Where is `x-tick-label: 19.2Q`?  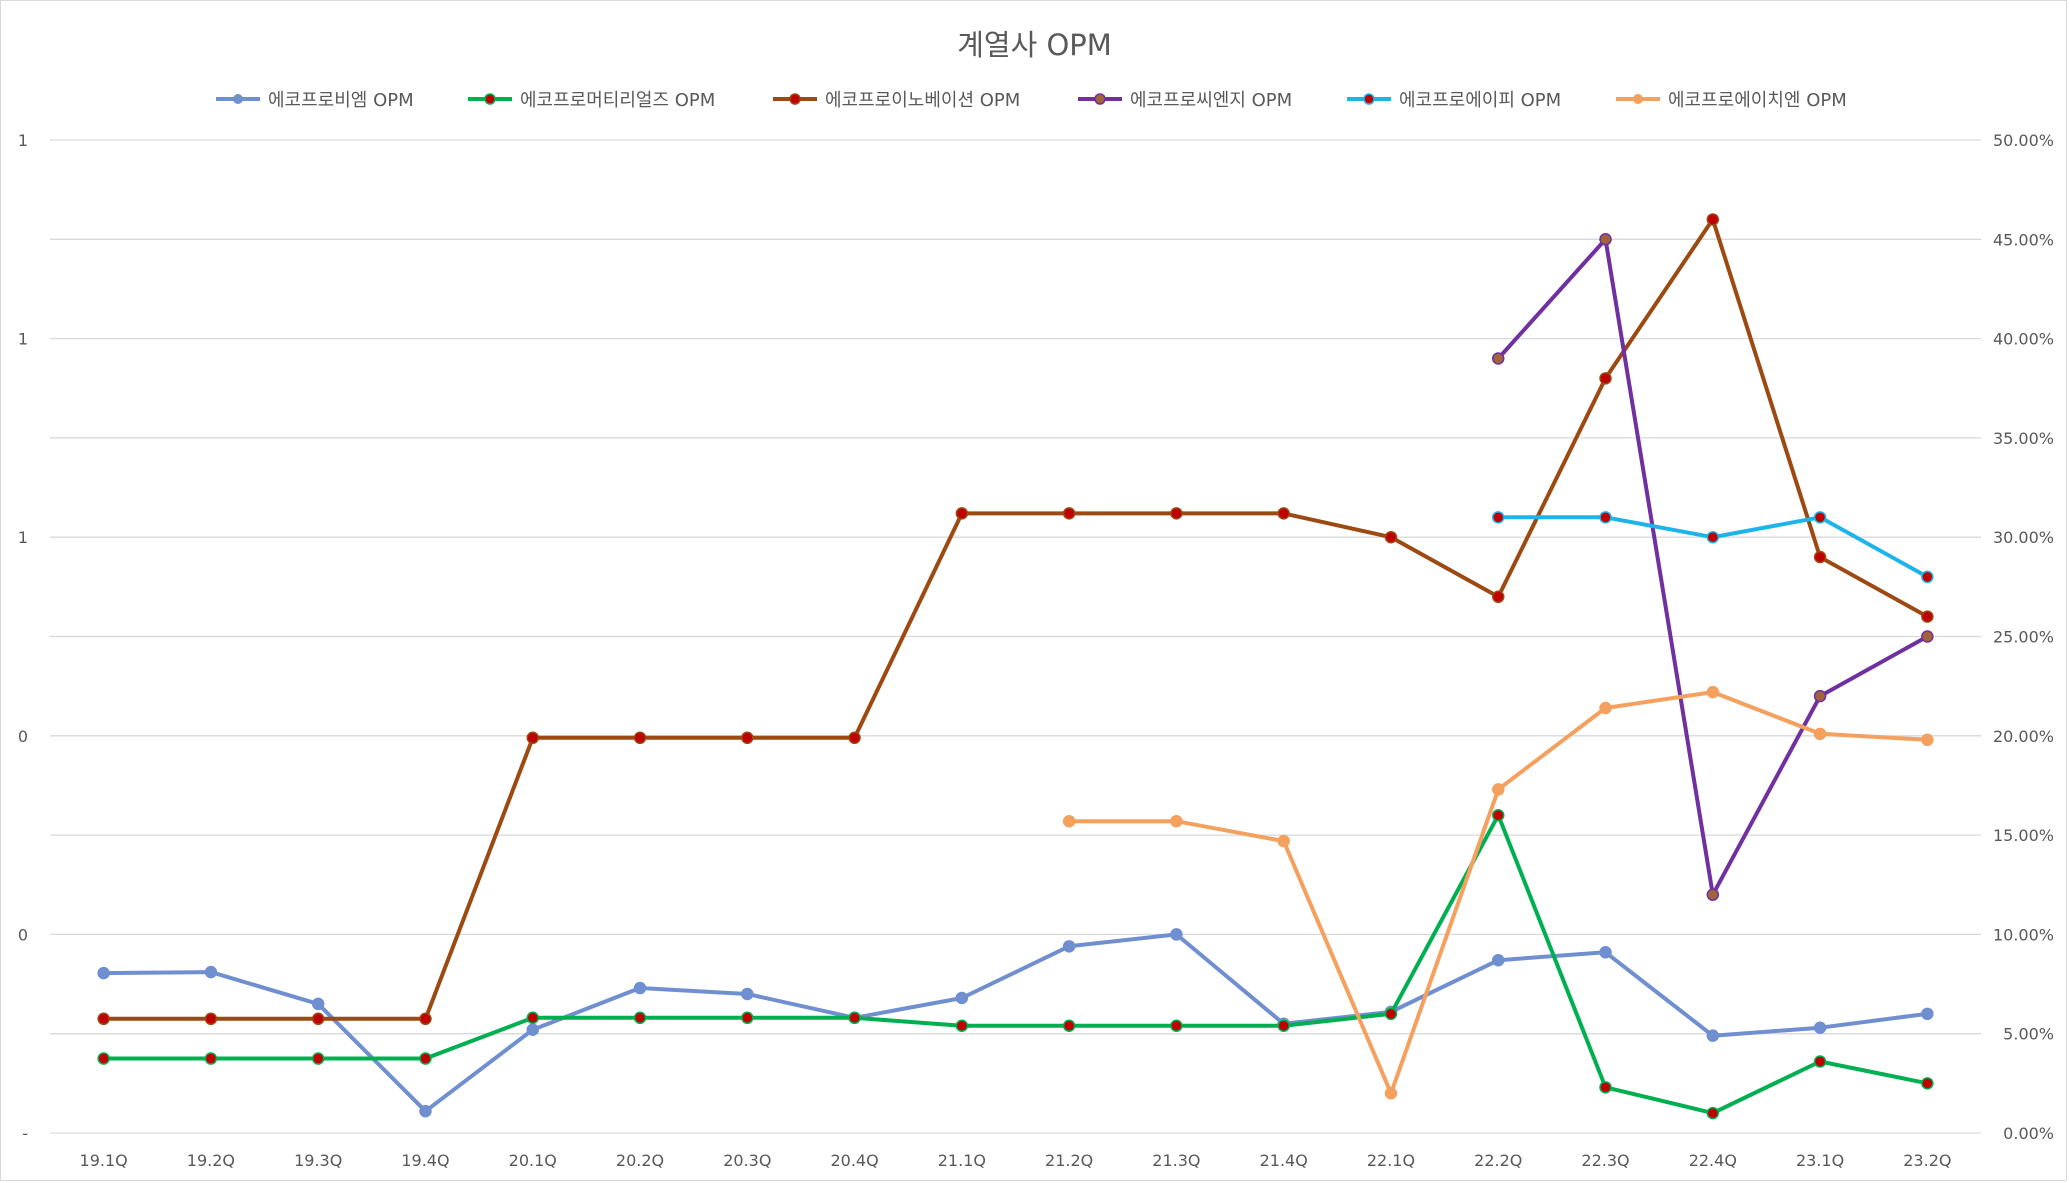
x-tick-label: 19.2Q is located at coordinates (211, 1160).